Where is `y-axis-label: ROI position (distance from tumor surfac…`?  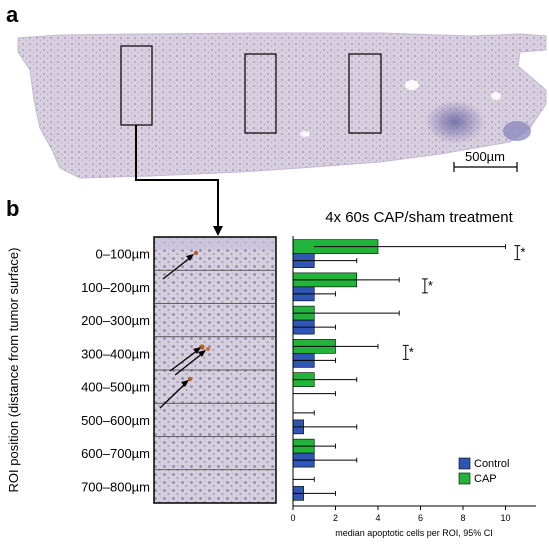
y-axis-label: ROI position (distance from tumor surfac… is located at coordinates (13, 370).